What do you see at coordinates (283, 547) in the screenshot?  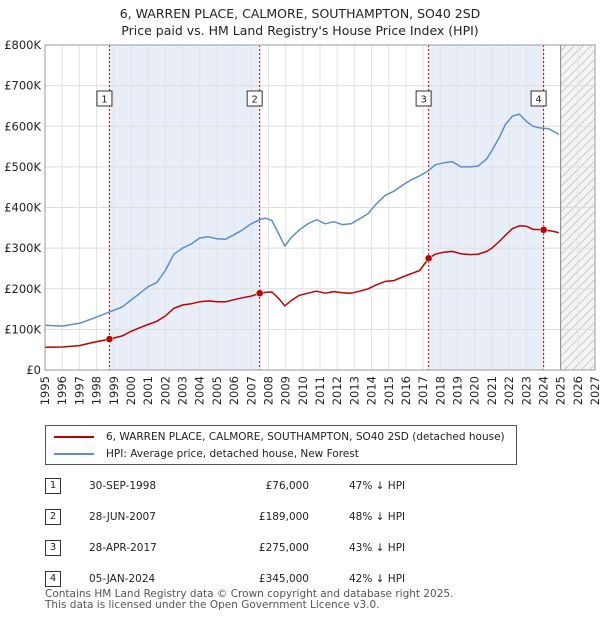 I see `sale-price: £275,000` at bounding box center [283, 547].